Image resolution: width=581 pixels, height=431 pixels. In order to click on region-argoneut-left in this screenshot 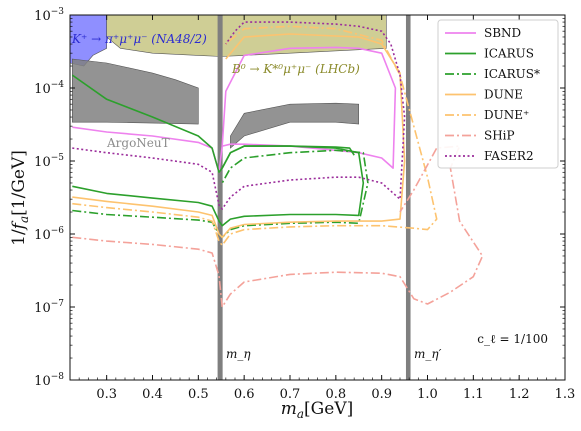, I will do `click(135, 91)`.